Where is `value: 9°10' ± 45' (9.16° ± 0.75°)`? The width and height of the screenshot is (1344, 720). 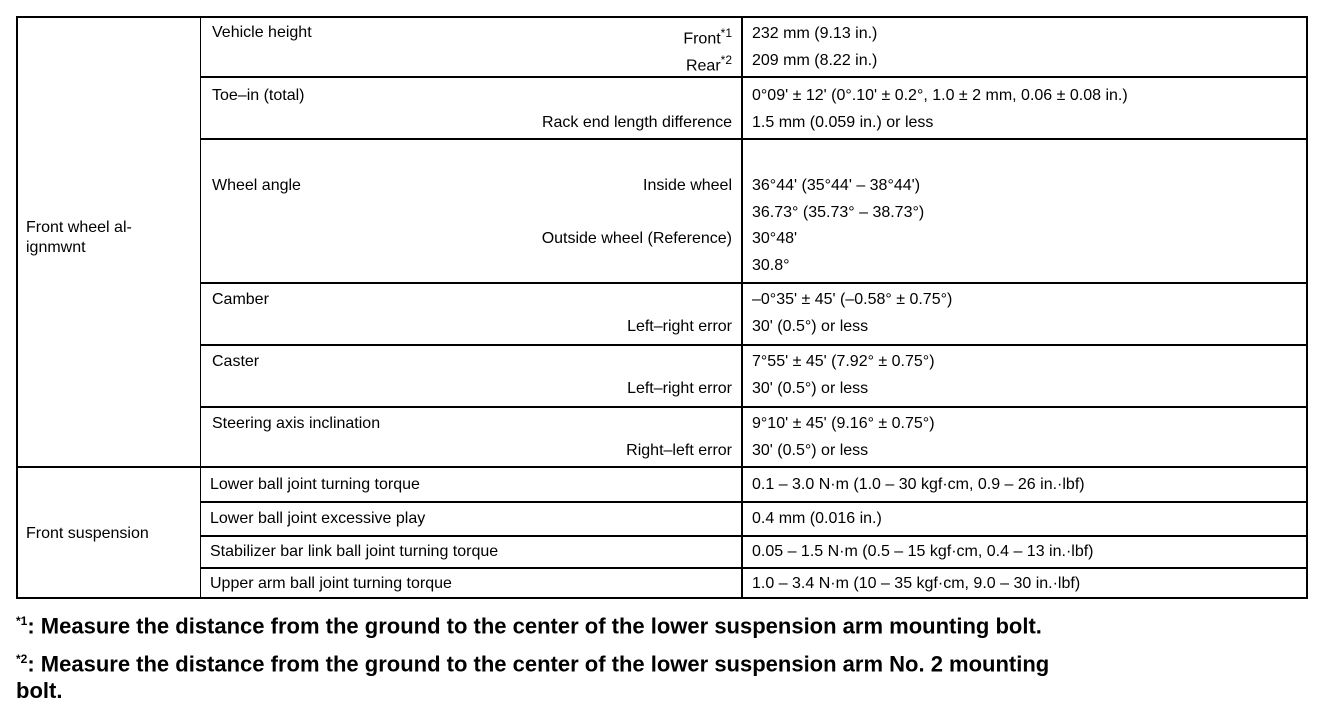
value: 9°10' ± 45' (9.16° ± 0.75°) is located at coordinates (843, 423).